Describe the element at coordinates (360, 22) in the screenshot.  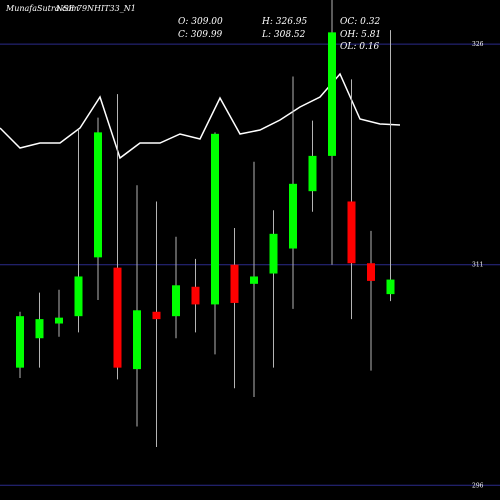
I see `oc-value: OC: 0.32` at that location.